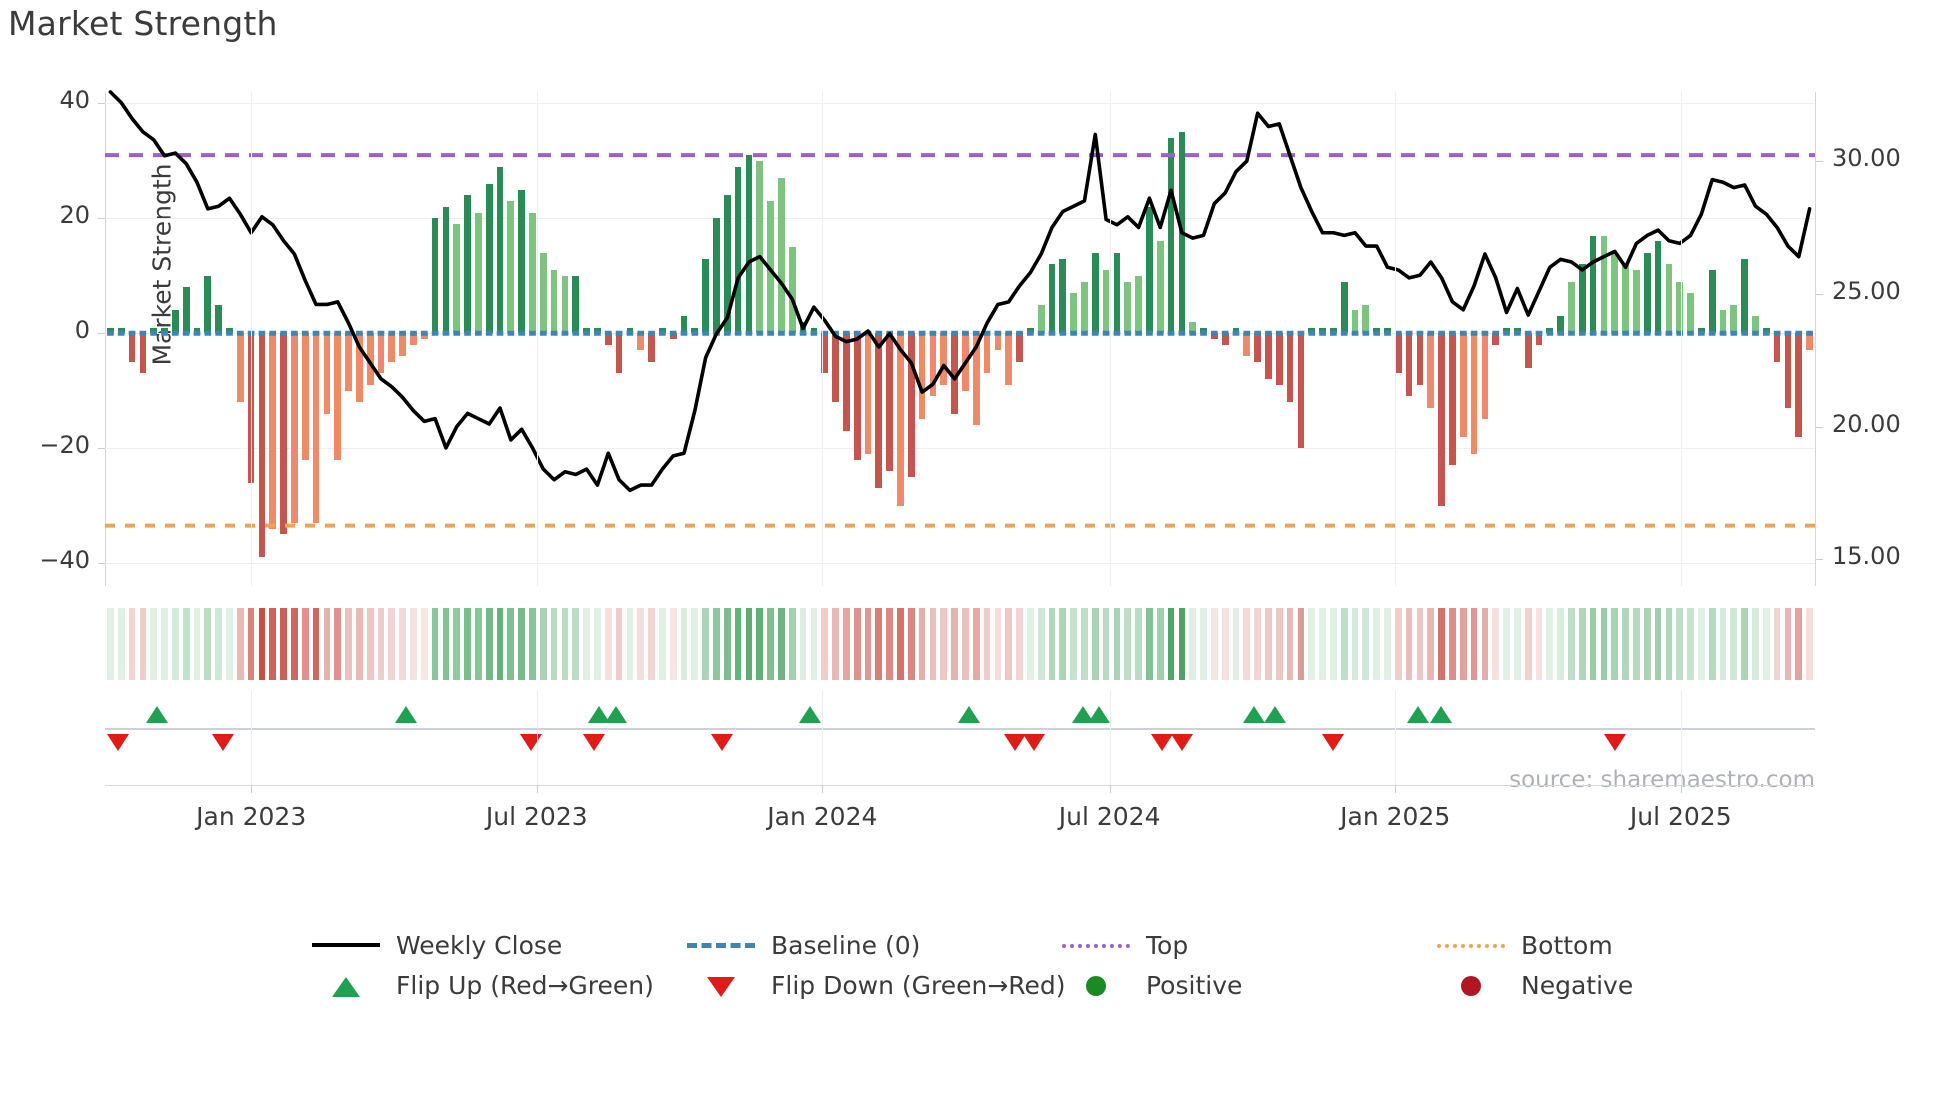 The width and height of the screenshot is (1960, 1102). Describe the element at coordinates (875, 985) in the screenshot. I see `legend-item: Flip Down (Green→Red)` at that location.